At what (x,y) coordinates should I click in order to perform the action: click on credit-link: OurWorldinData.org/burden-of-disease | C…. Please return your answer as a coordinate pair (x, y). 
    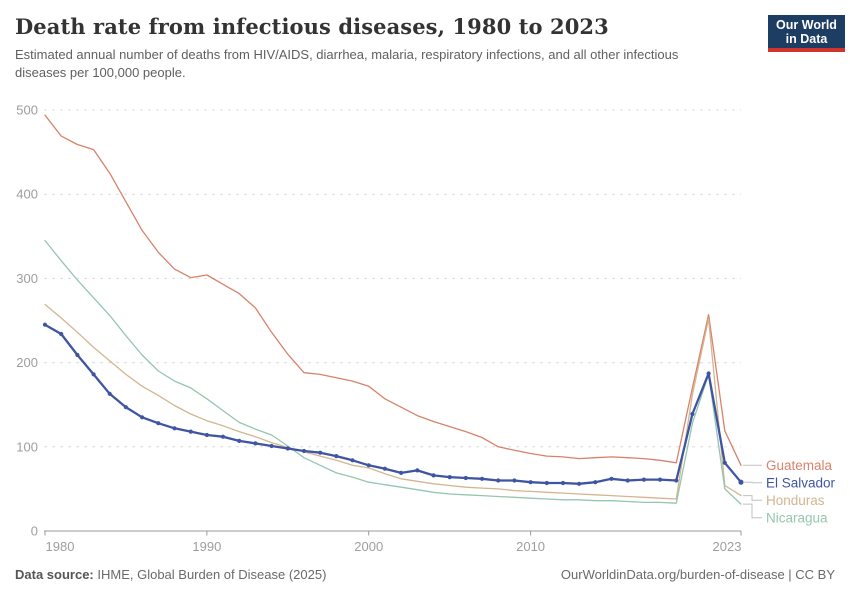
    Looking at the image, I should click on (697, 574).